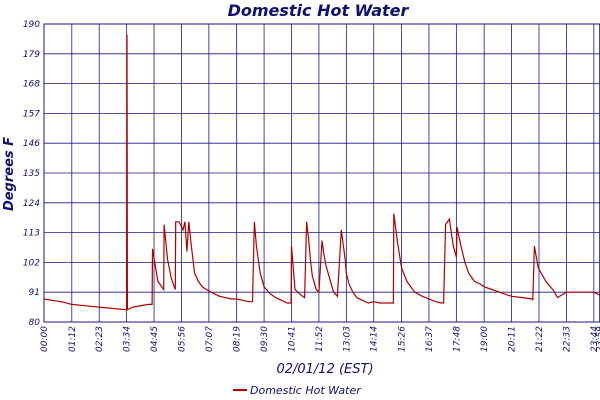 The image size is (600, 400). What do you see at coordinates (128, 339) in the screenshot?
I see `x-tick-label: 03:34` at bounding box center [128, 339].